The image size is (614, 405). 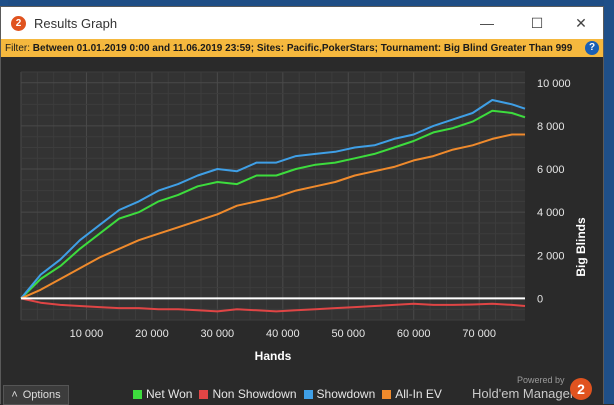 I want to click on minimize-icon: —, so click(x=487, y=23).